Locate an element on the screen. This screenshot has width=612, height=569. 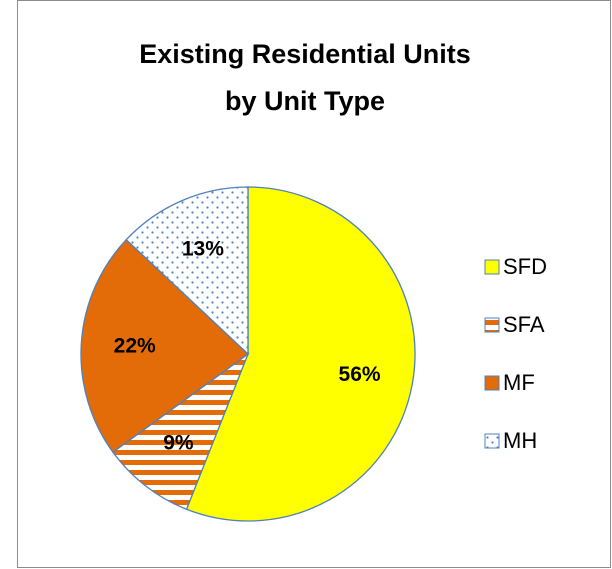
legend-label: SFD is located at coordinates (525, 266).